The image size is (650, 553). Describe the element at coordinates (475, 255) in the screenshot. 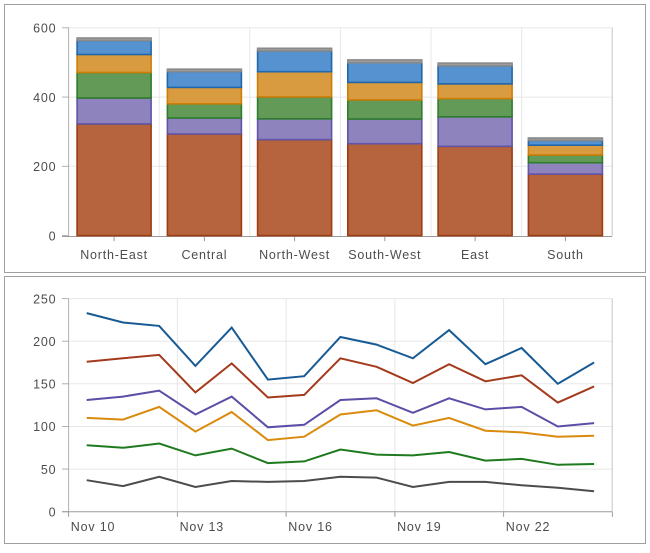

I see `svg-text: East` at that location.